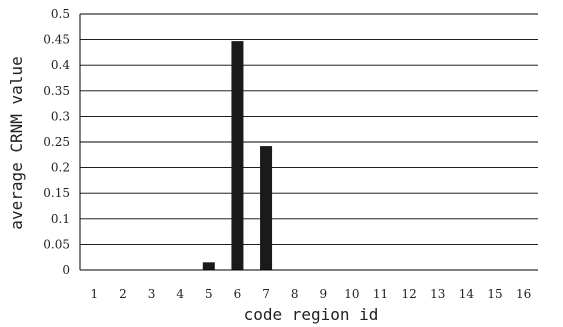 The width and height of the screenshot is (563, 327). What do you see at coordinates (16, 142) in the screenshot?
I see `y-axis-title: average CRNM value` at bounding box center [16, 142].